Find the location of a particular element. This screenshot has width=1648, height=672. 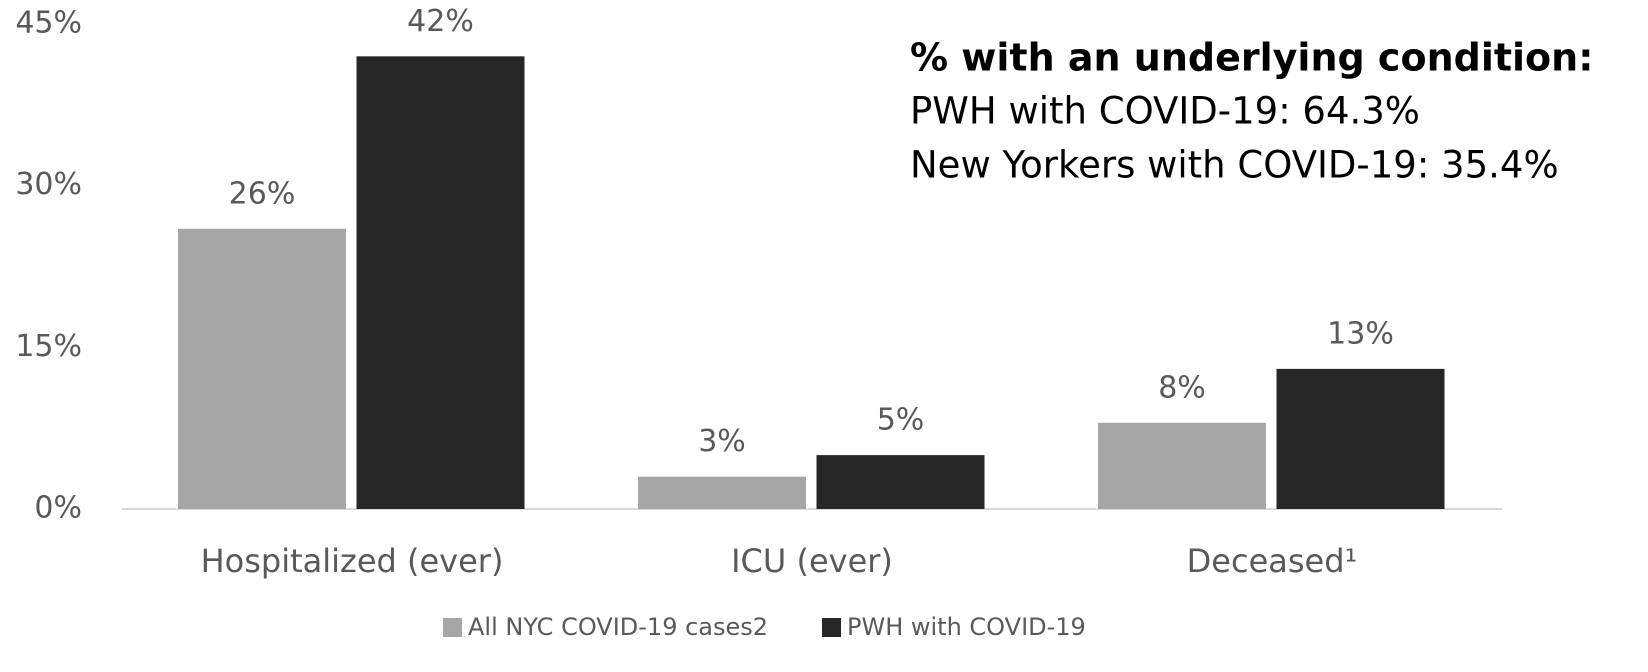

value-label: 42% is located at coordinates (440, 21).